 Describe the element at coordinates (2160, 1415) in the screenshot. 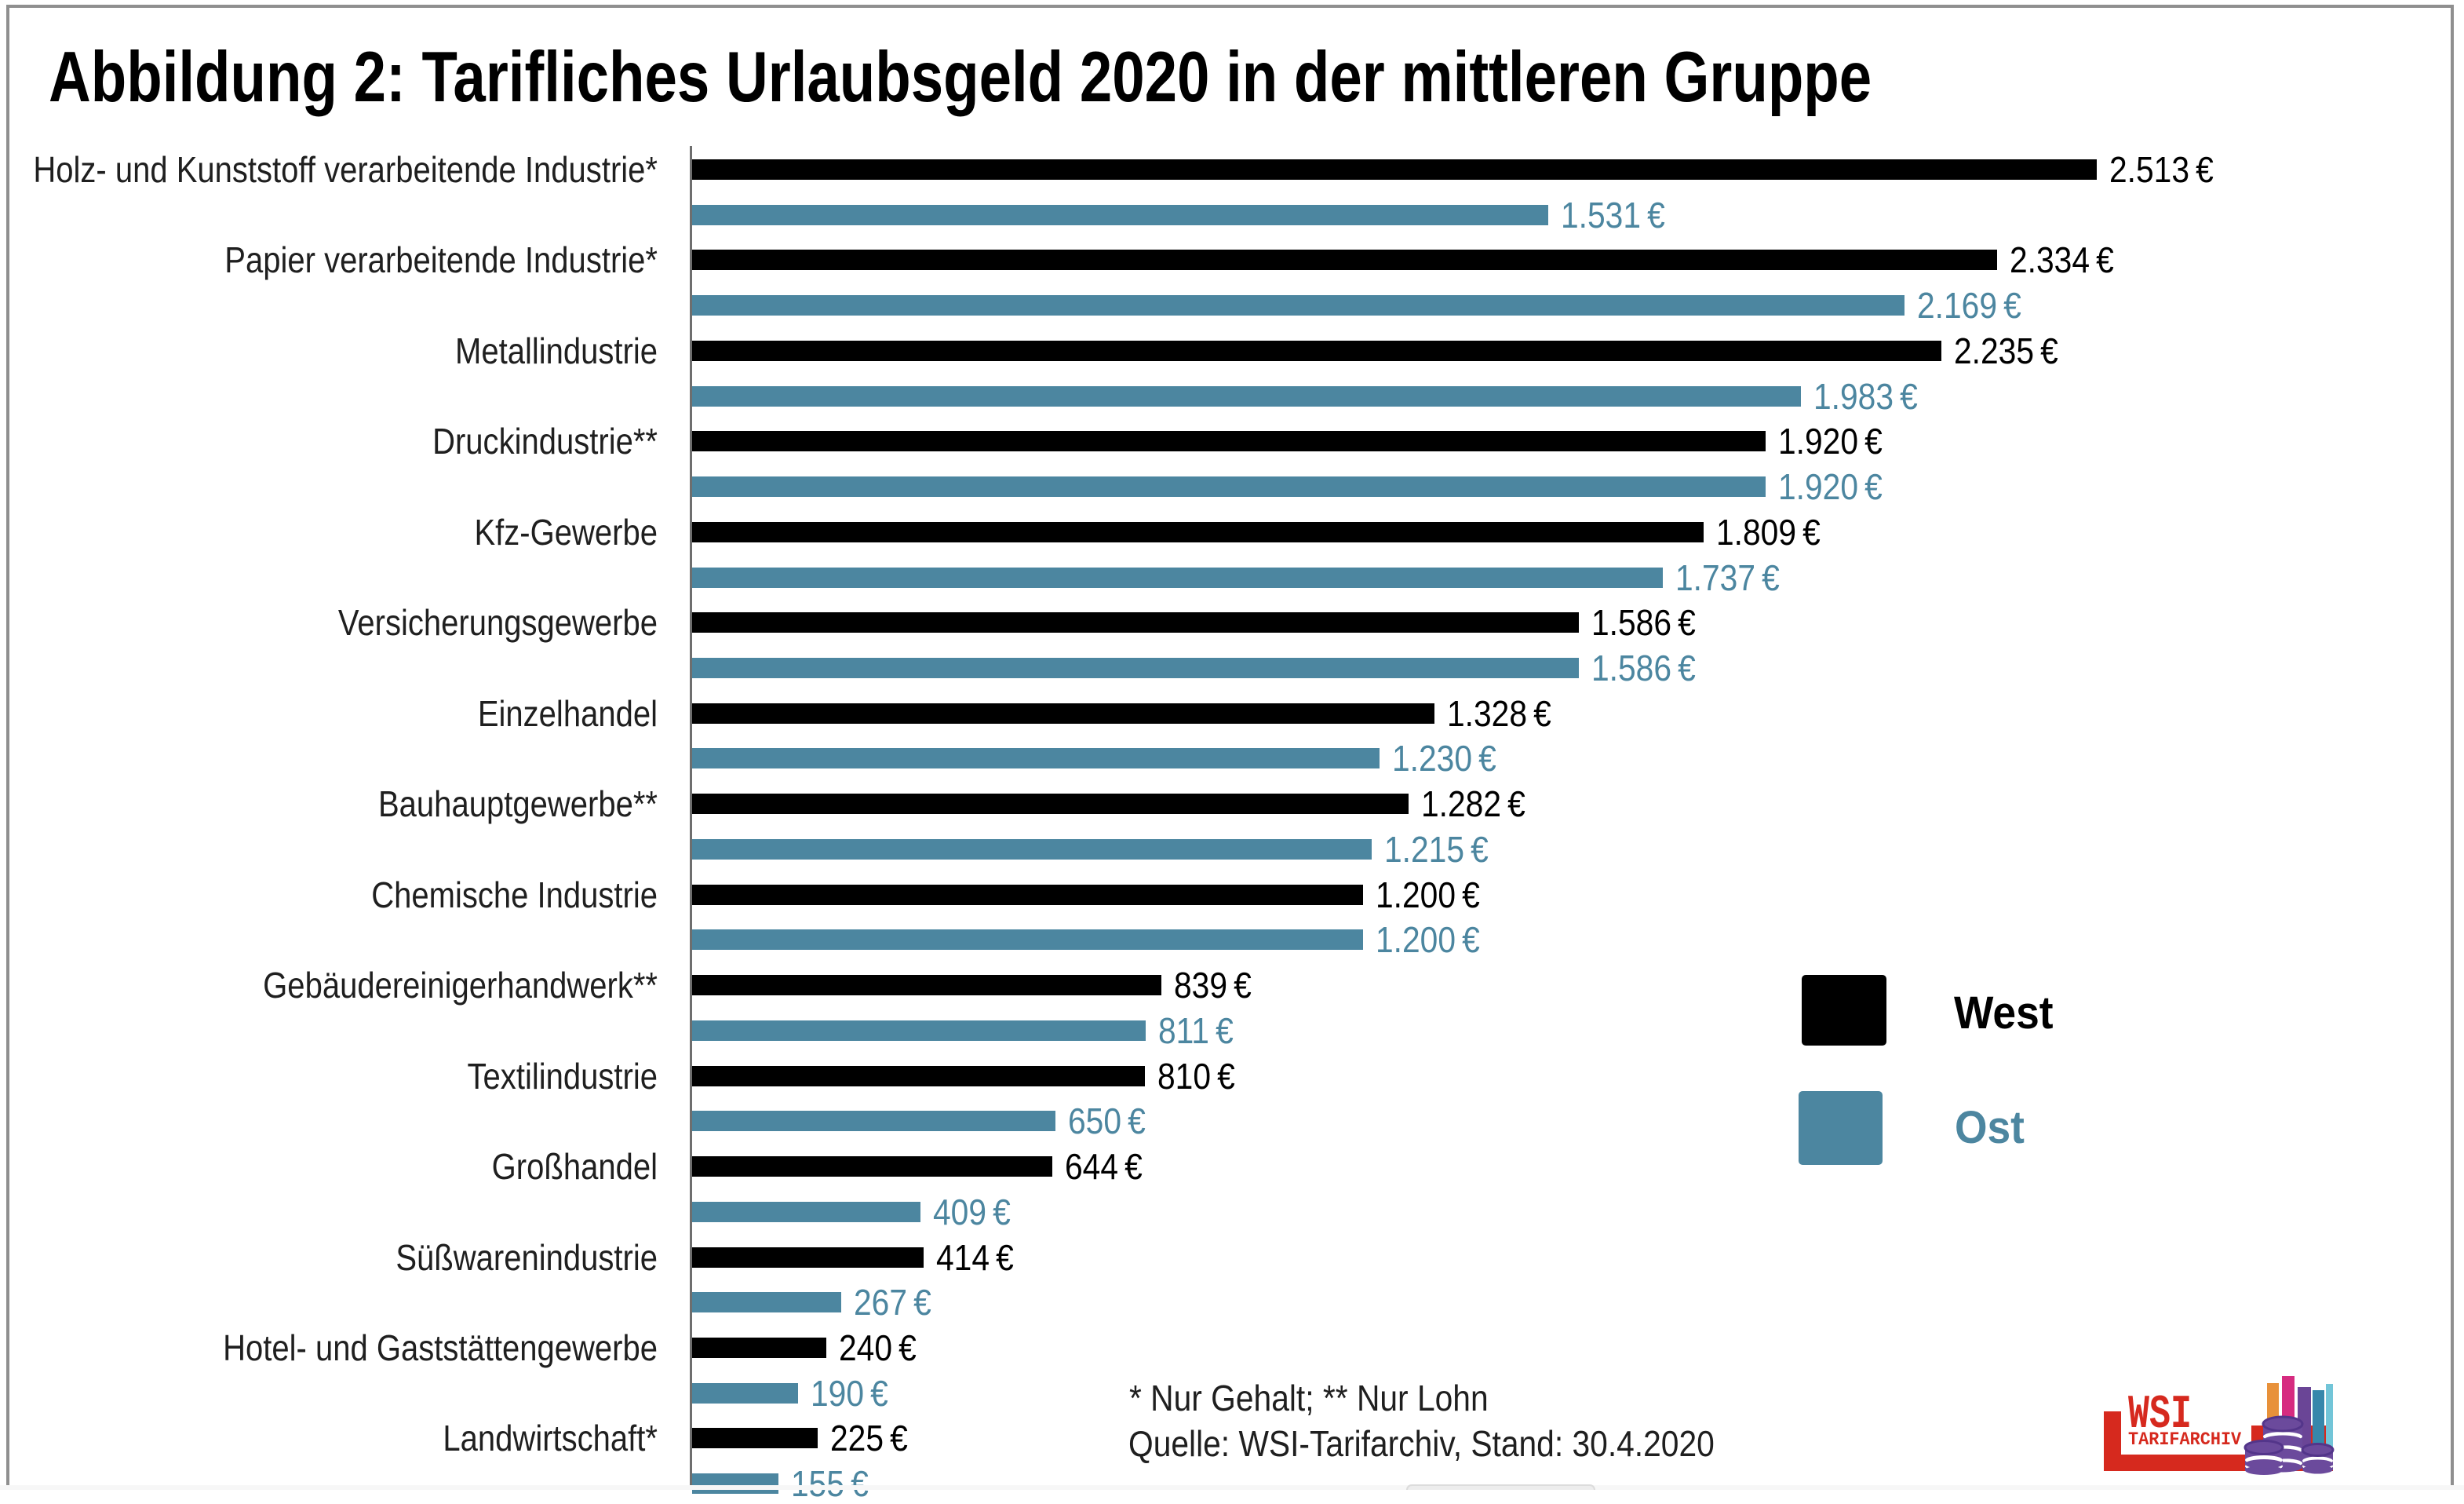

I see `svg-text: WSI` at that location.